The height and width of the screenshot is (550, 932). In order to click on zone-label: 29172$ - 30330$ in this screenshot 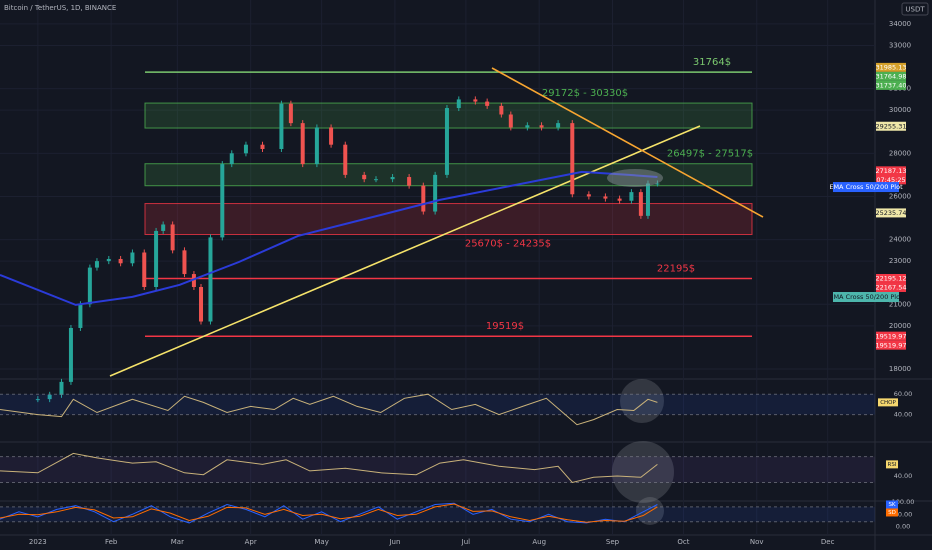, I will do `click(585, 93)`.